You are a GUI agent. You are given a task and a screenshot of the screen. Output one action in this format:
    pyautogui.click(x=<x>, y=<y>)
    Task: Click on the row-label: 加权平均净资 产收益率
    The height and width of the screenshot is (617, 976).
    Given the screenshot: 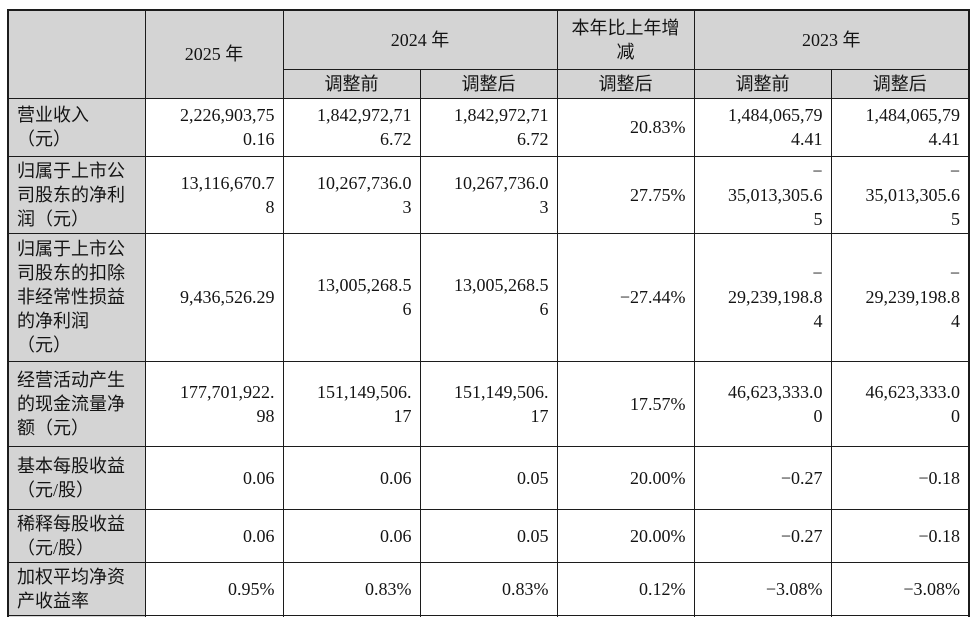 What is the action you would take?
    pyautogui.click(x=76, y=588)
    